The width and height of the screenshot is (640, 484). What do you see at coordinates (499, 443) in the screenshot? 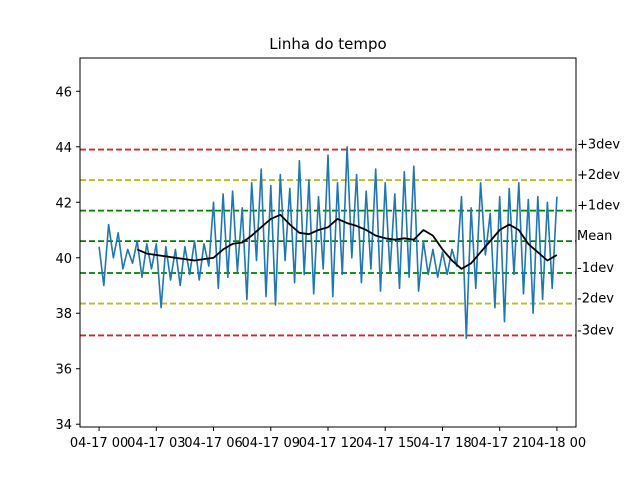
I see `x-tick-label: 04-17 21` at bounding box center [499, 443].